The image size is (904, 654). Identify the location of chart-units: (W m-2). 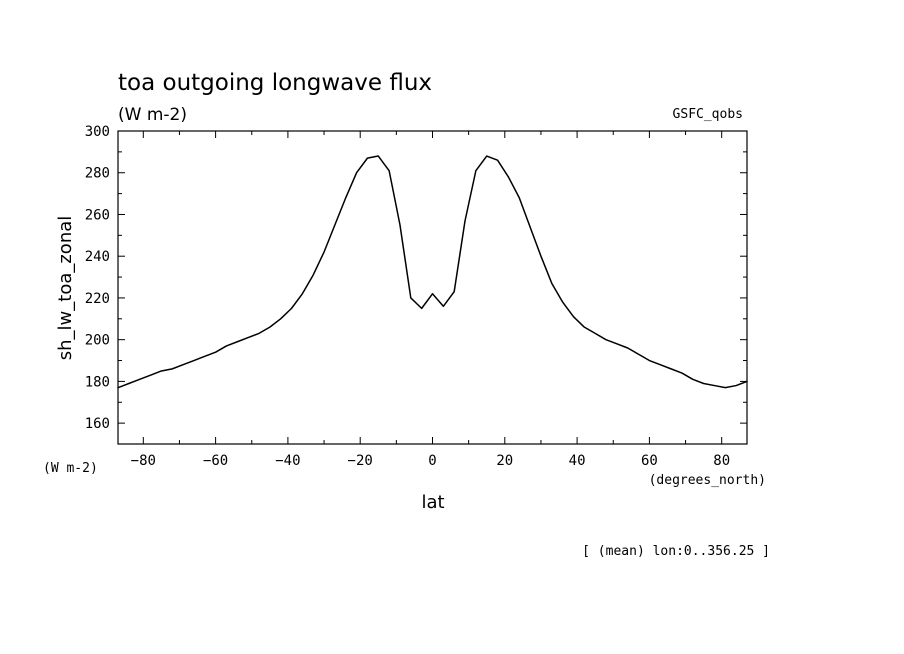
(152, 115).